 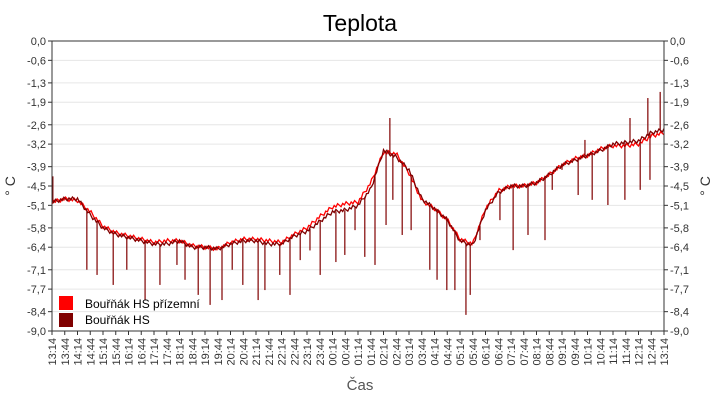 I want to click on x-tick-label: 18:14, so click(x=181, y=352).